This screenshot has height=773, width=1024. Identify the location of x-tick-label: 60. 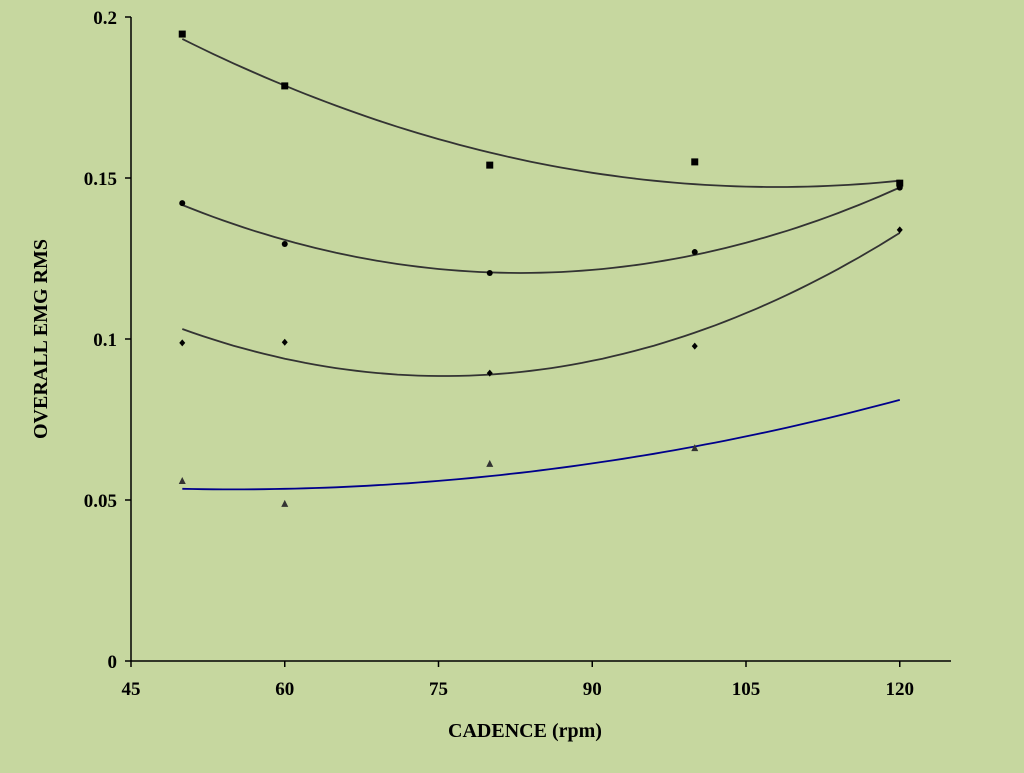
(284, 689).